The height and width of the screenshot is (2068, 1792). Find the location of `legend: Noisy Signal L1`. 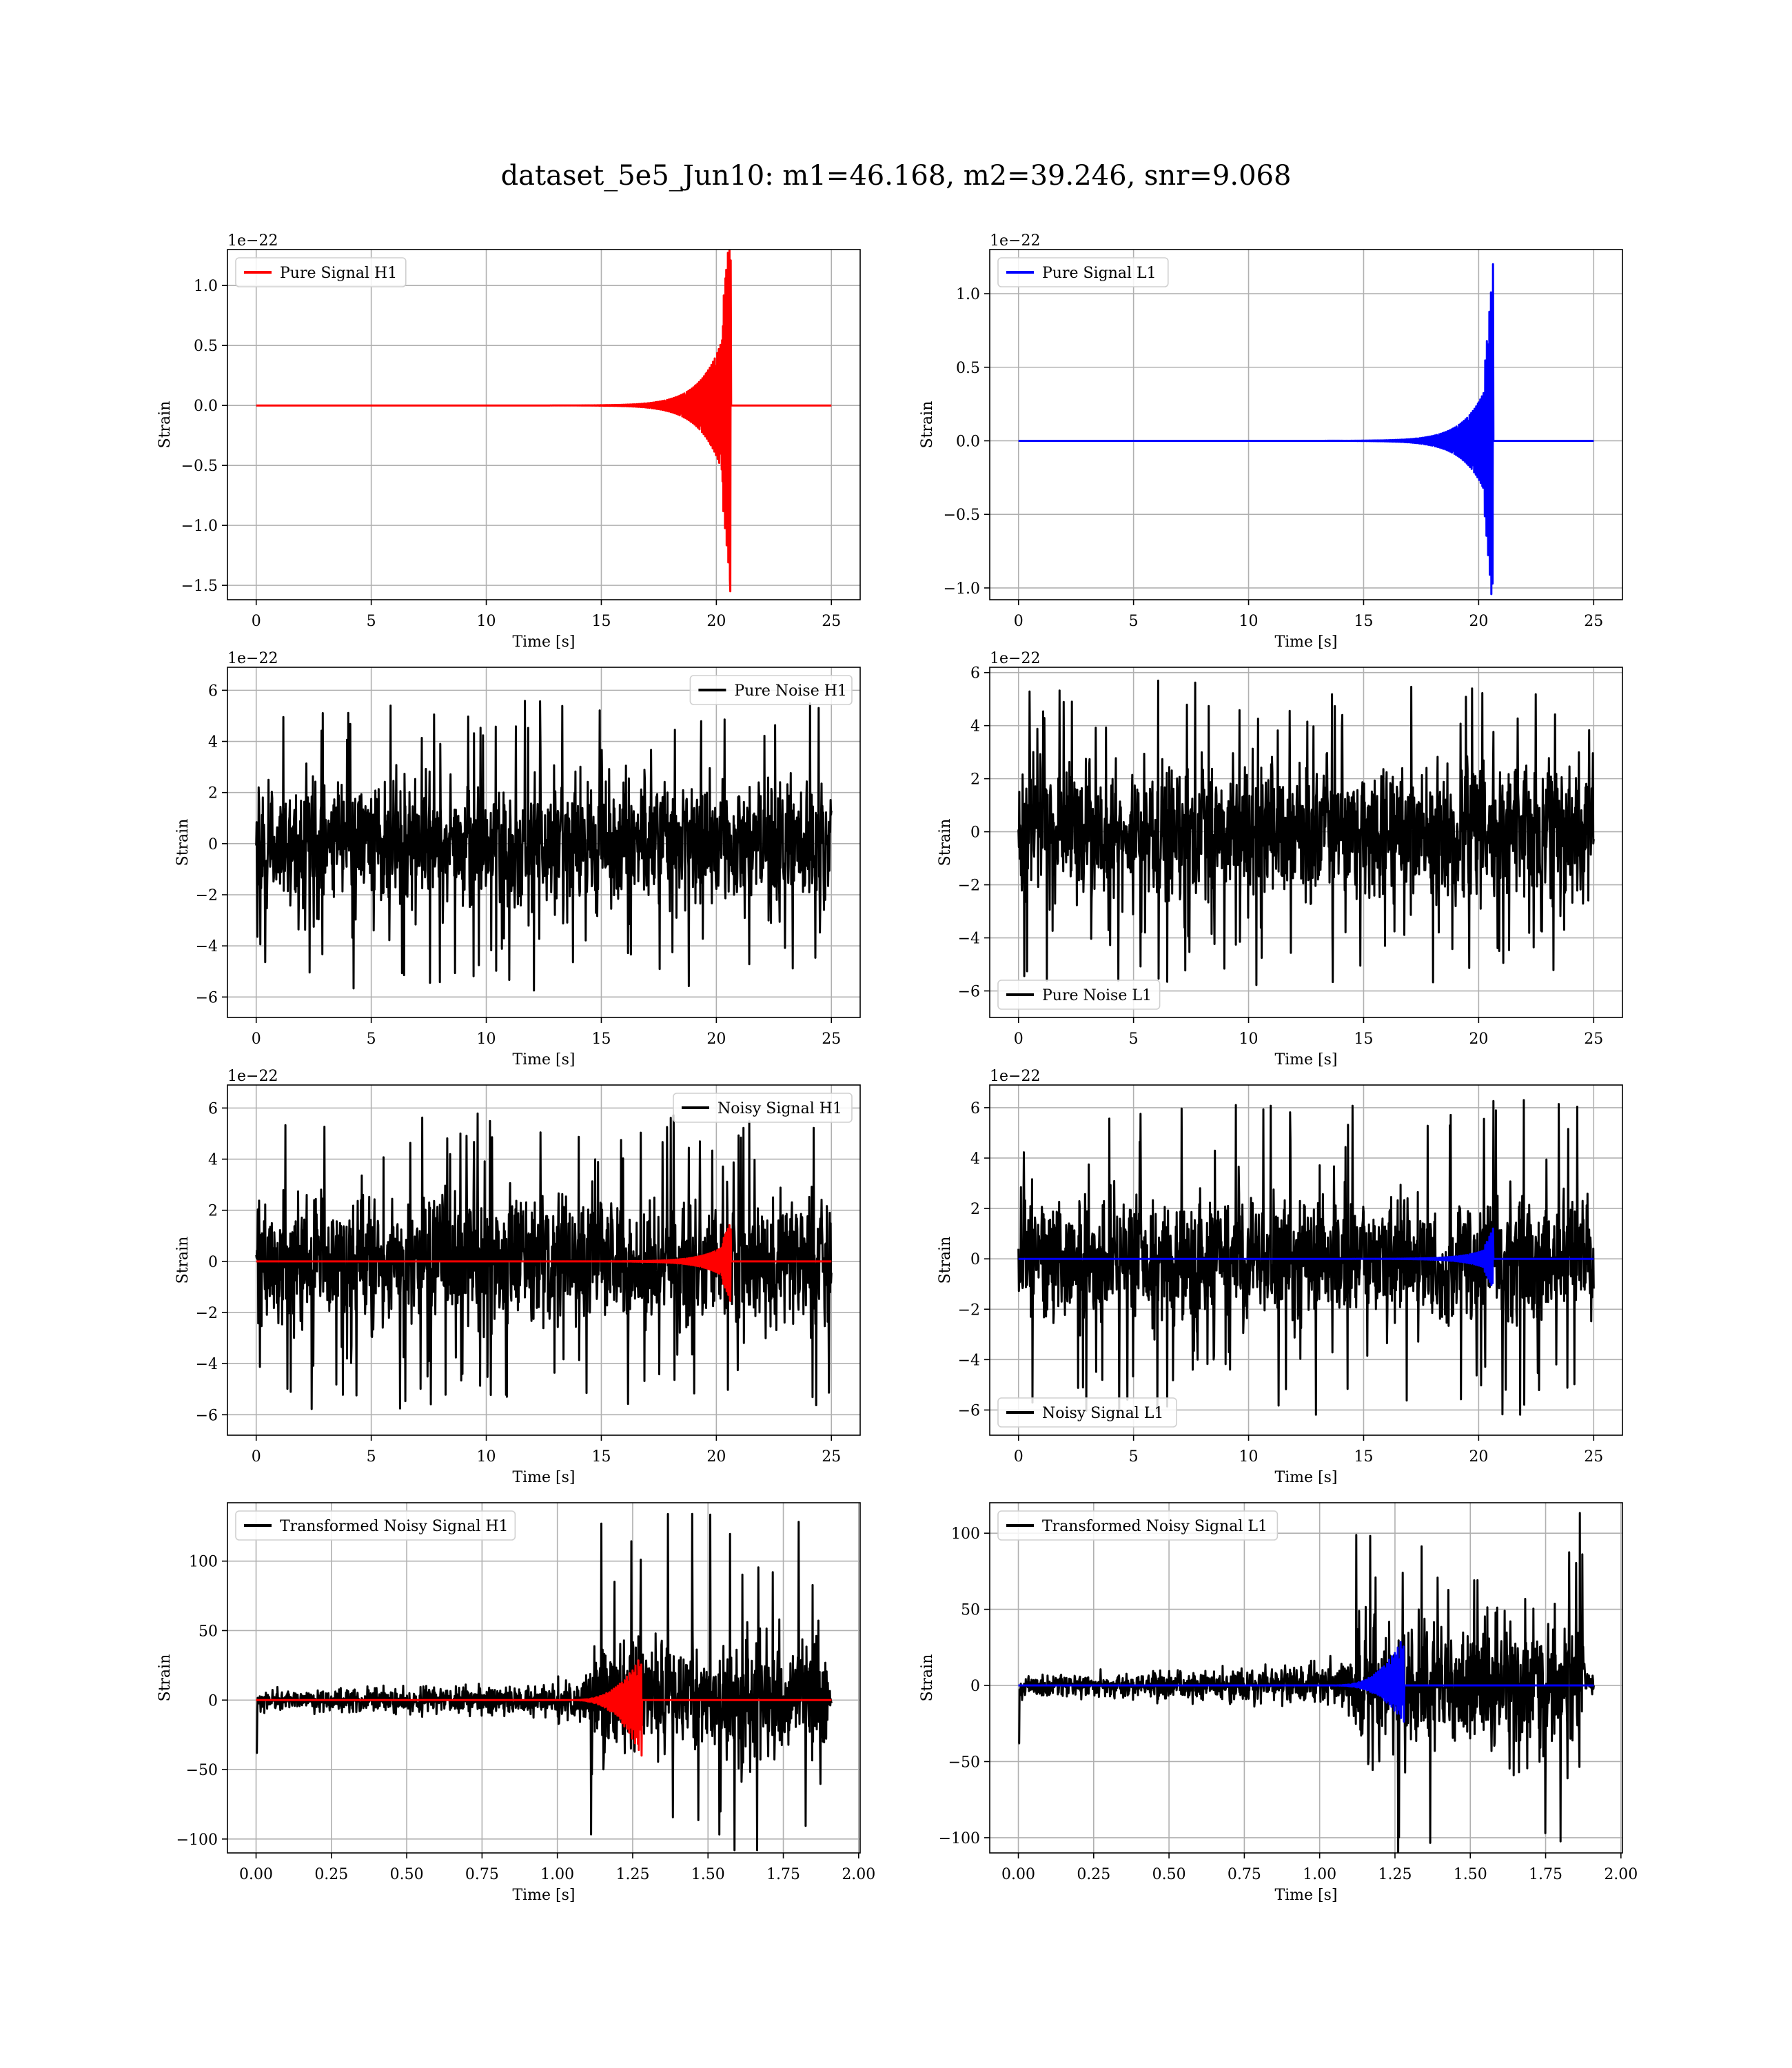

legend: Noisy Signal L1 is located at coordinates (1087, 1413).